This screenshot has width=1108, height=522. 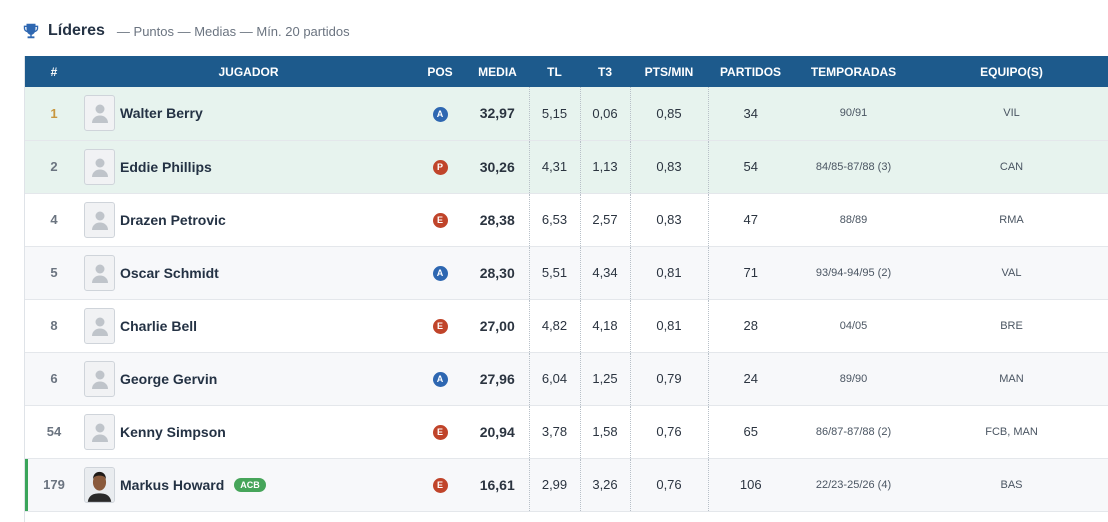 What do you see at coordinates (159, 325) in the screenshot?
I see `player-name-link: Charlie Bell` at bounding box center [159, 325].